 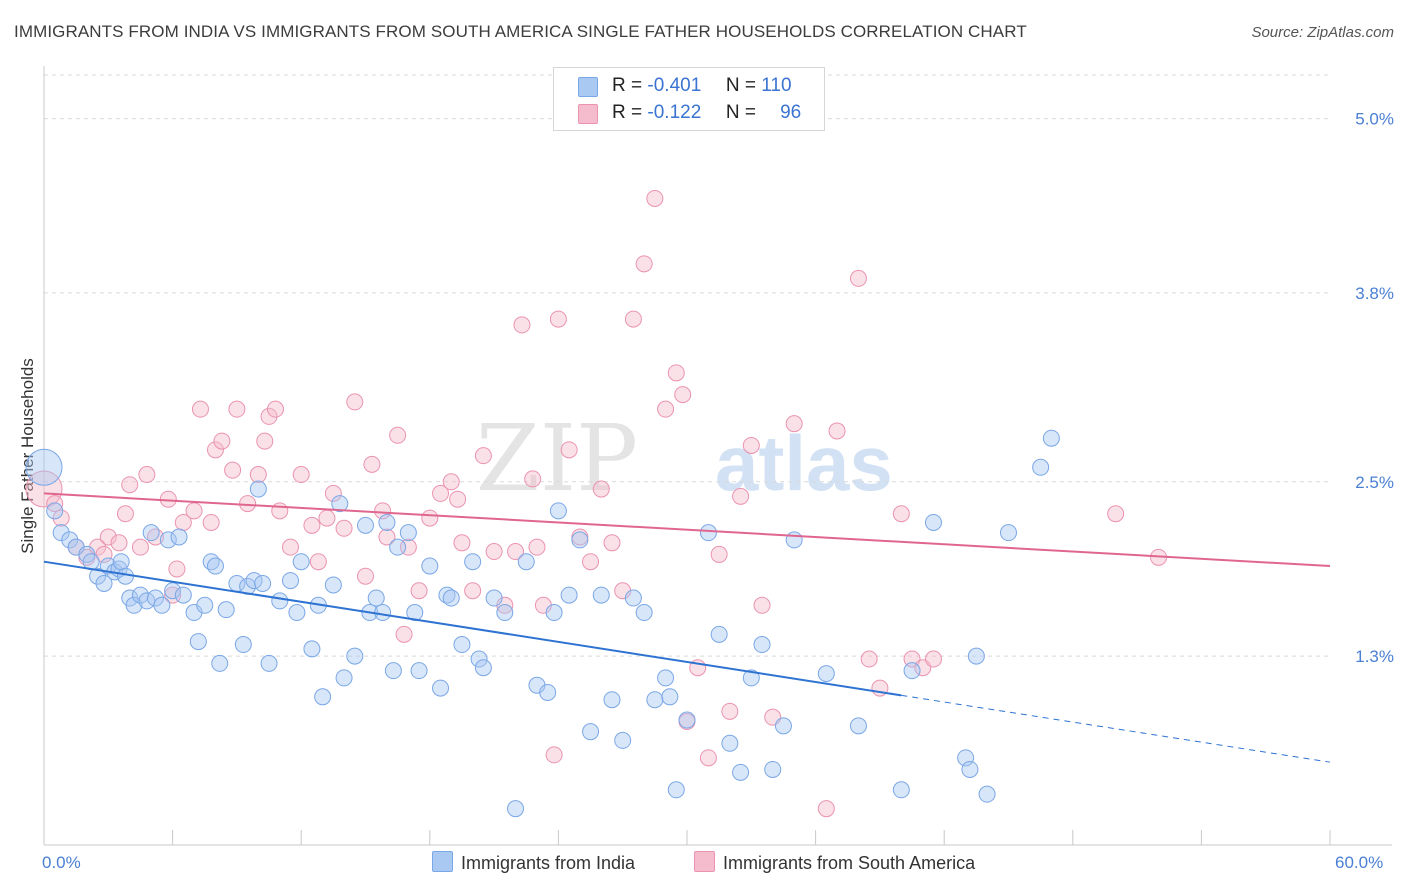 I want to click on watermark-zip: ZIP, so click(x=557, y=458).